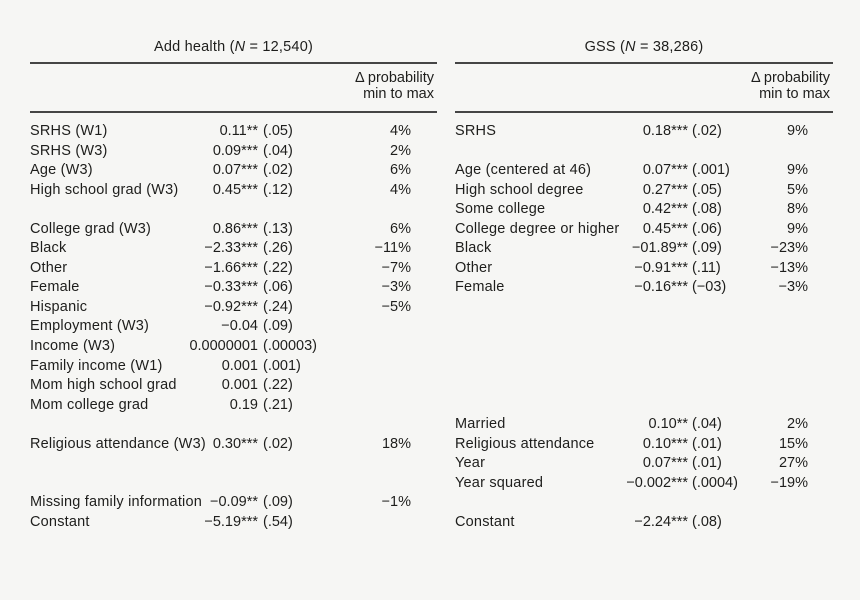  I want to click on row-label: Married, so click(480, 424).